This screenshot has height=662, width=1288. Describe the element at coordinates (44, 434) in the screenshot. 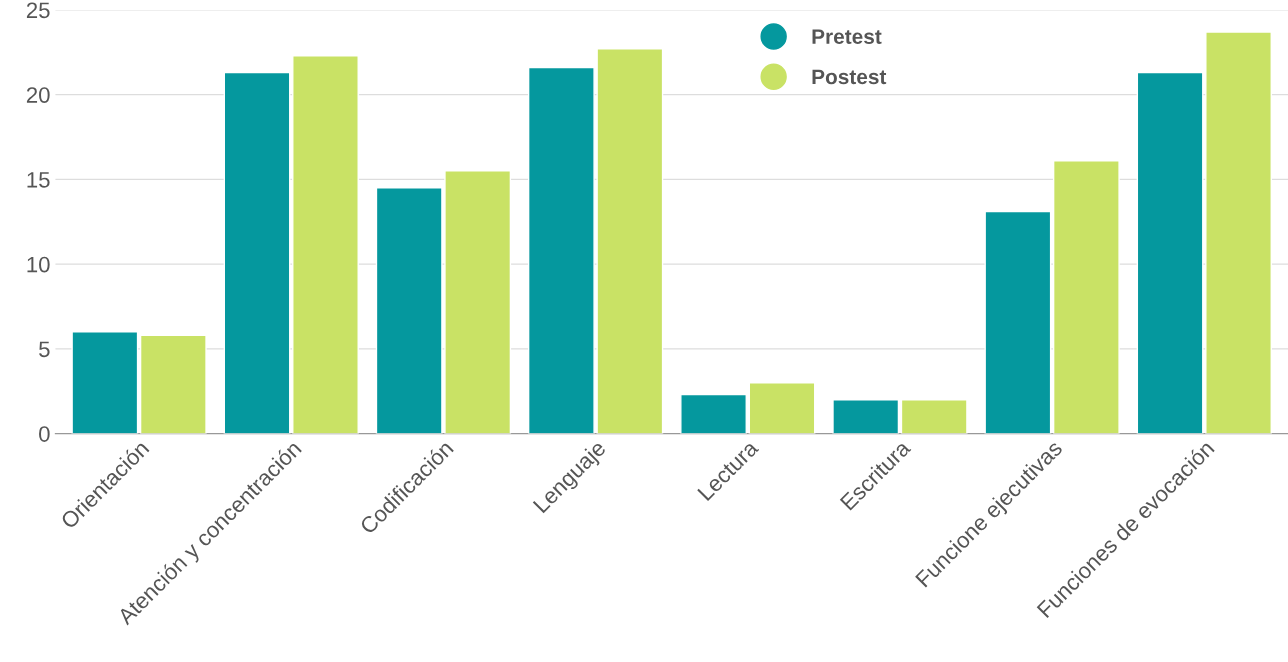

I see `y-tick-label: 0` at that location.